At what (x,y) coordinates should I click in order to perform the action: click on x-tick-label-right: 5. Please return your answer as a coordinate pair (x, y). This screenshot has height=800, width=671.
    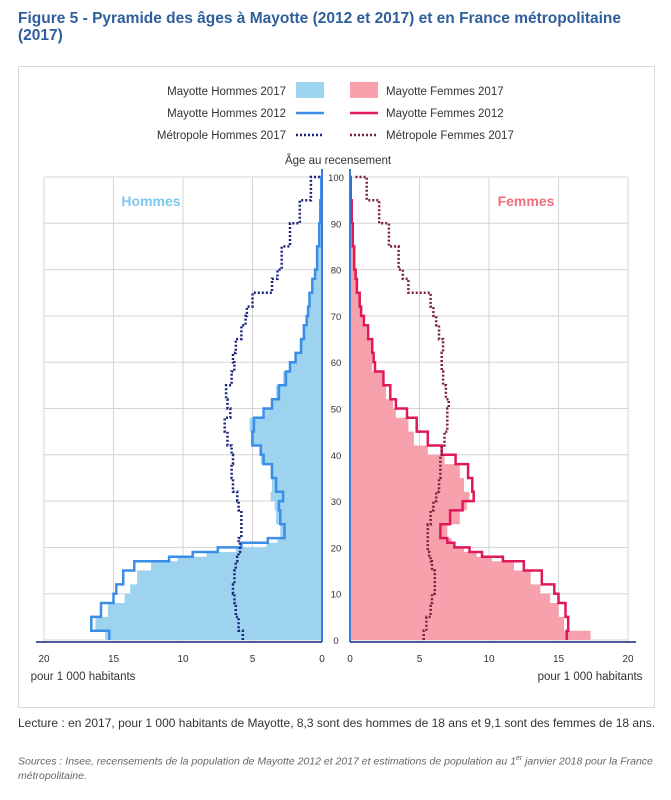
    Looking at the image, I should click on (420, 659).